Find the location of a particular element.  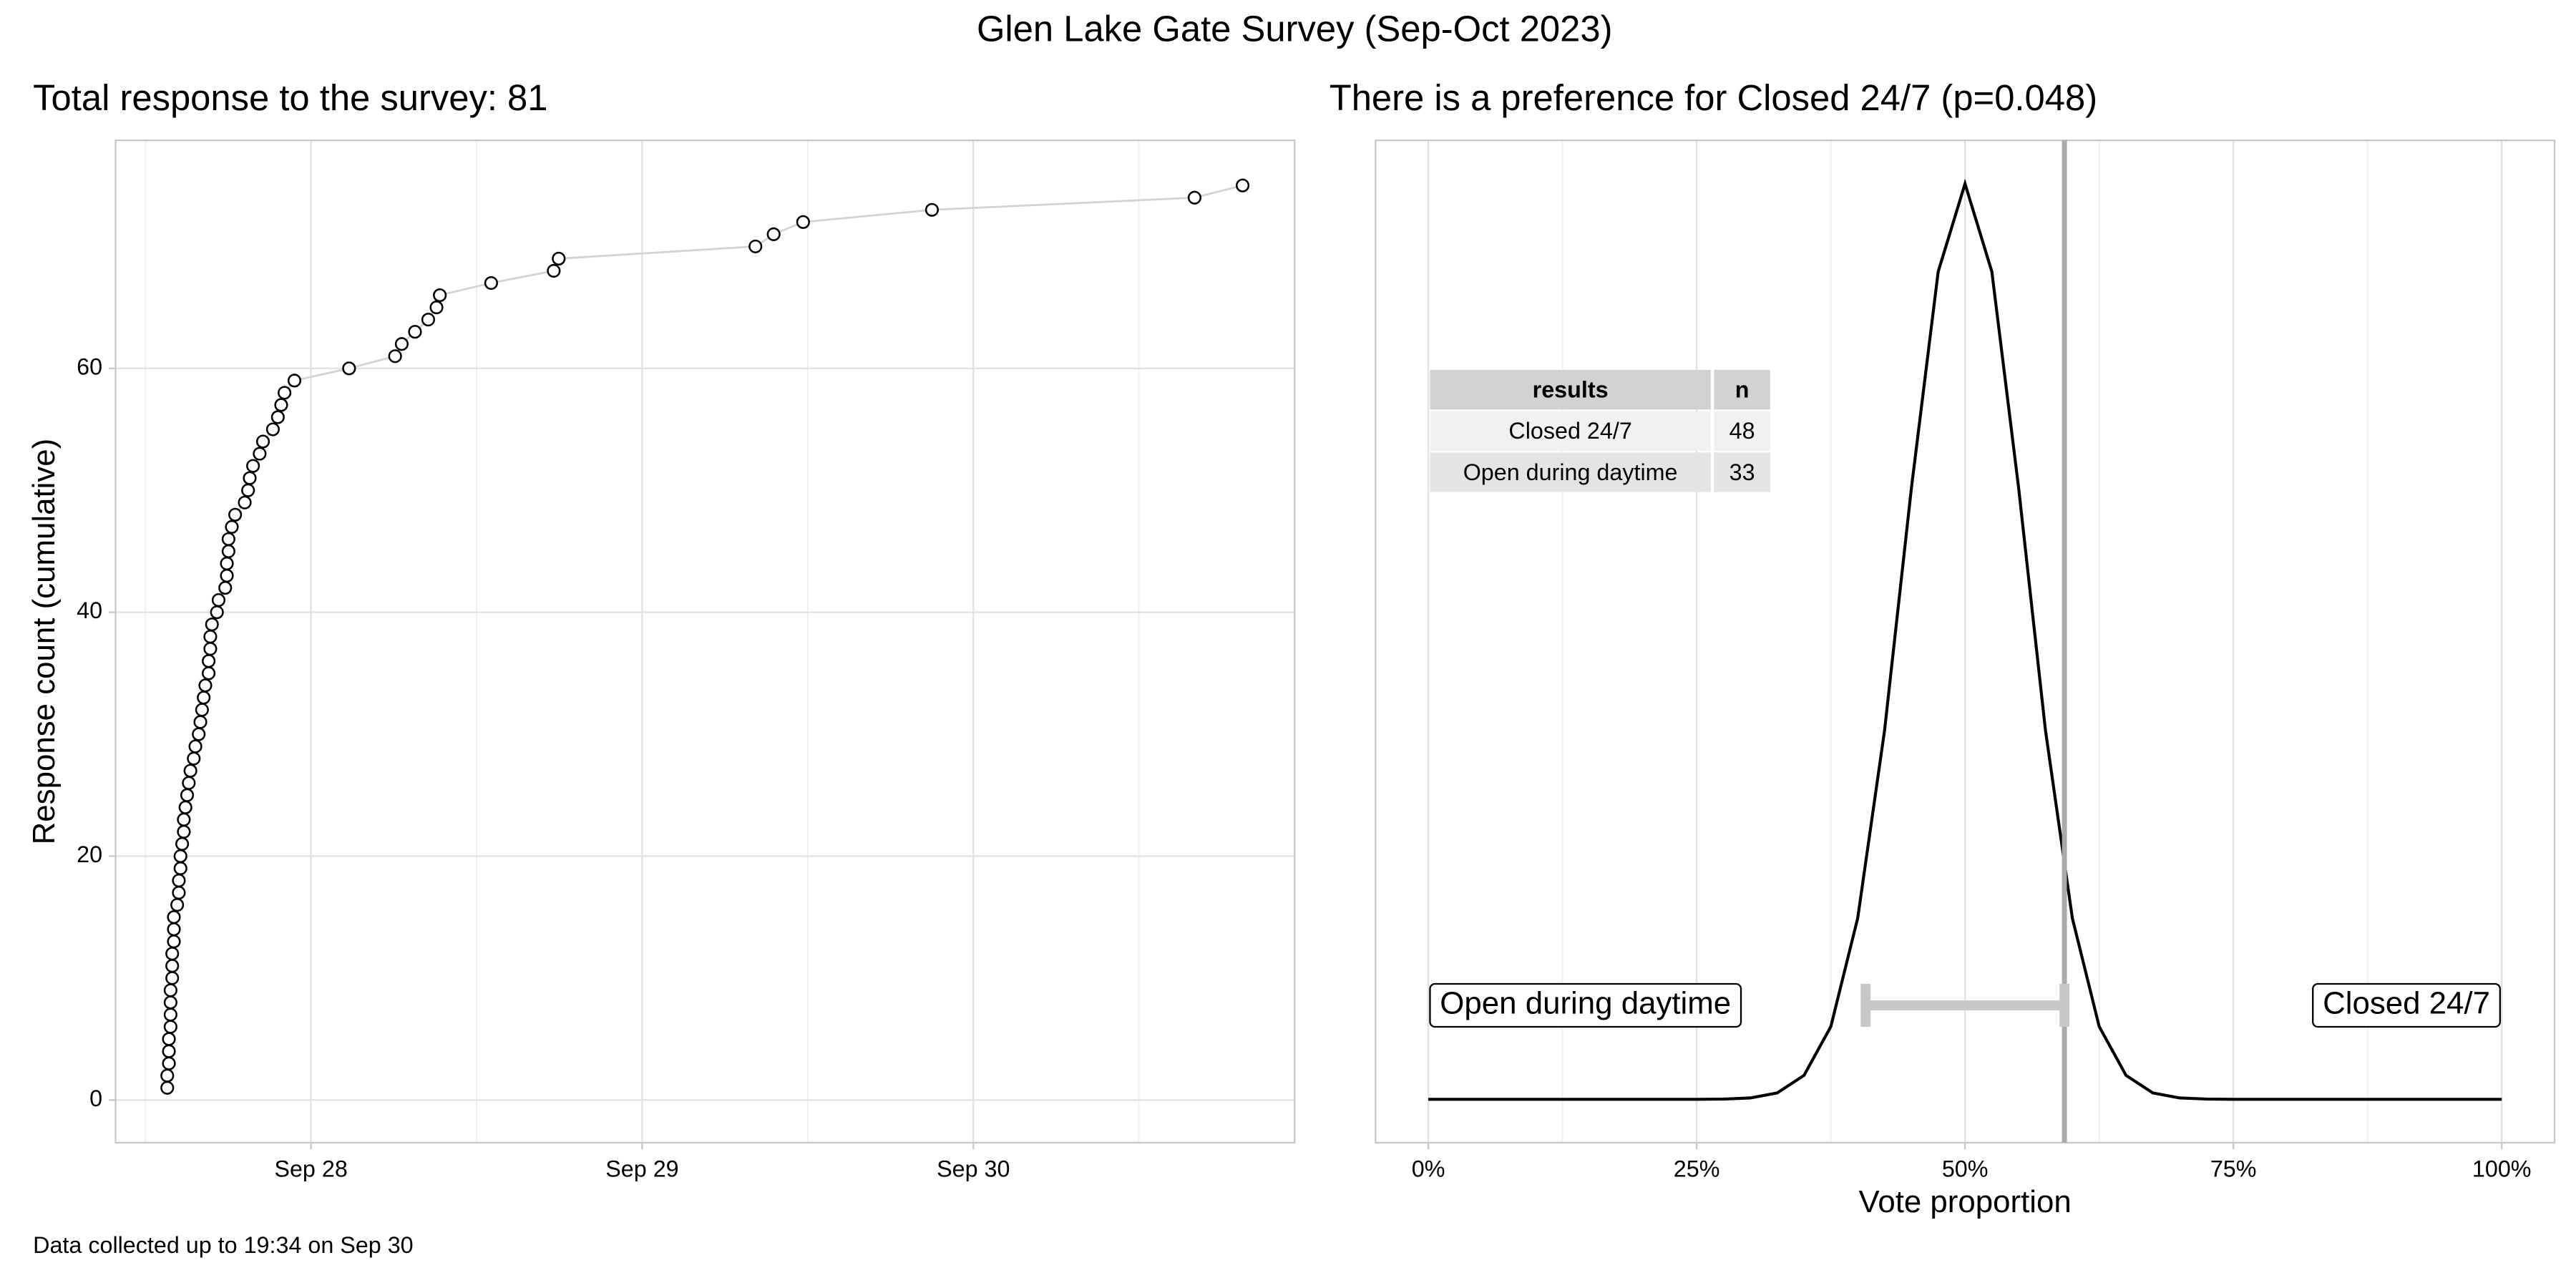

x-tick-label: 75% is located at coordinates (2233, 1169).